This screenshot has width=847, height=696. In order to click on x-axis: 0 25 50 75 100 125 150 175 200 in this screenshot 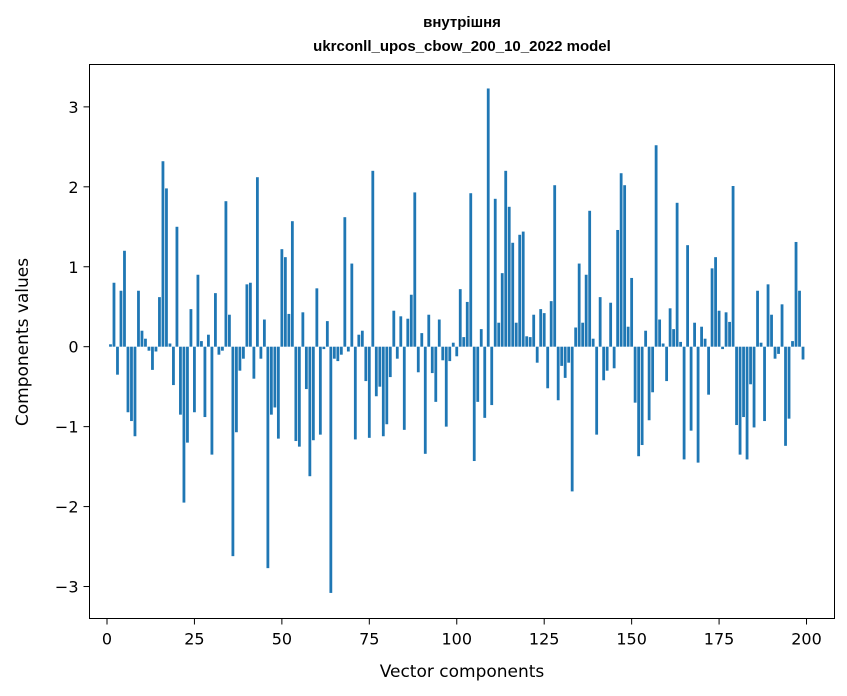, I will do `click(462, 633)`.